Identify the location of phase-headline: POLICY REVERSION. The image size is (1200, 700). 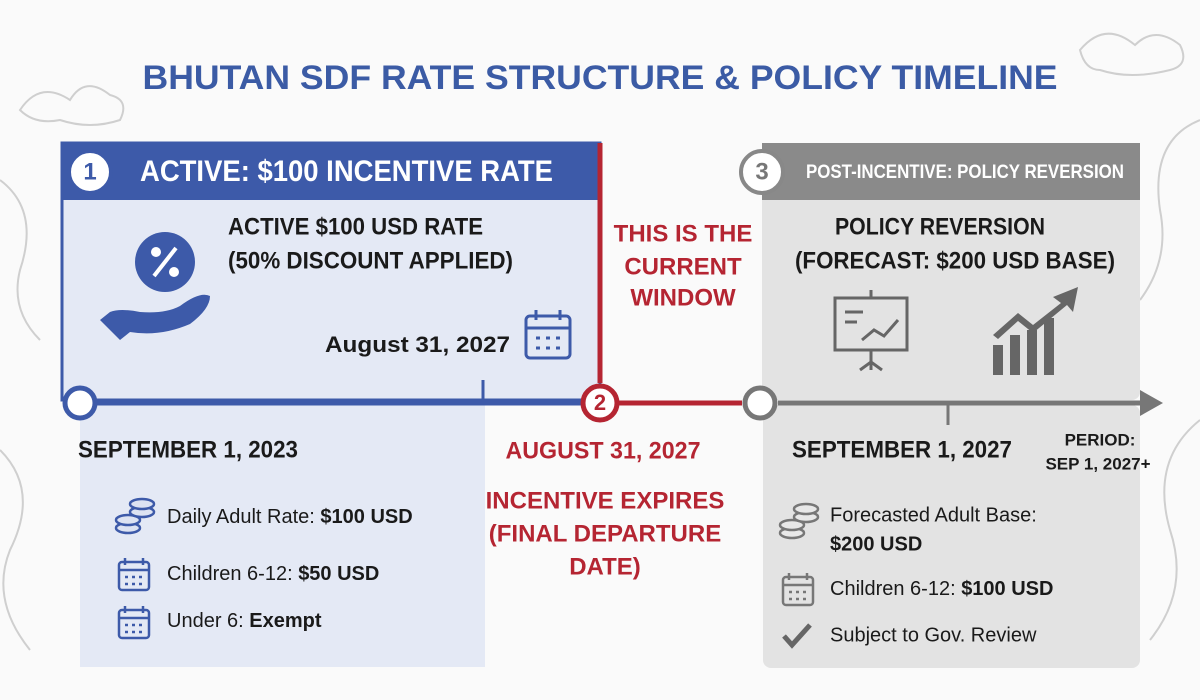
(940, 226).